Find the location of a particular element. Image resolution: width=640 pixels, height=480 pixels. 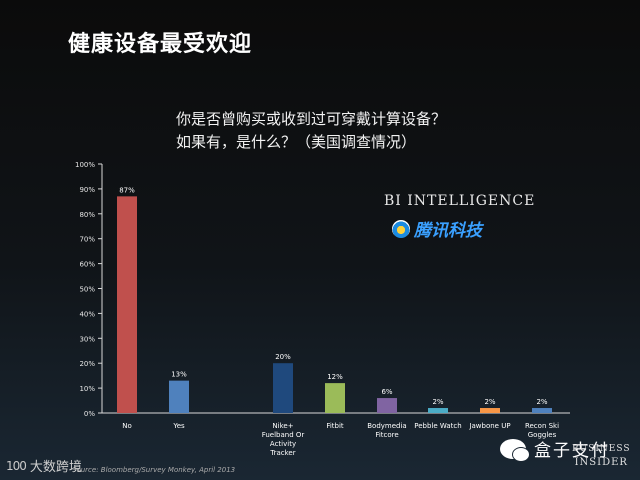

bar-value-label: 13% is located at coordinates (179, 375).